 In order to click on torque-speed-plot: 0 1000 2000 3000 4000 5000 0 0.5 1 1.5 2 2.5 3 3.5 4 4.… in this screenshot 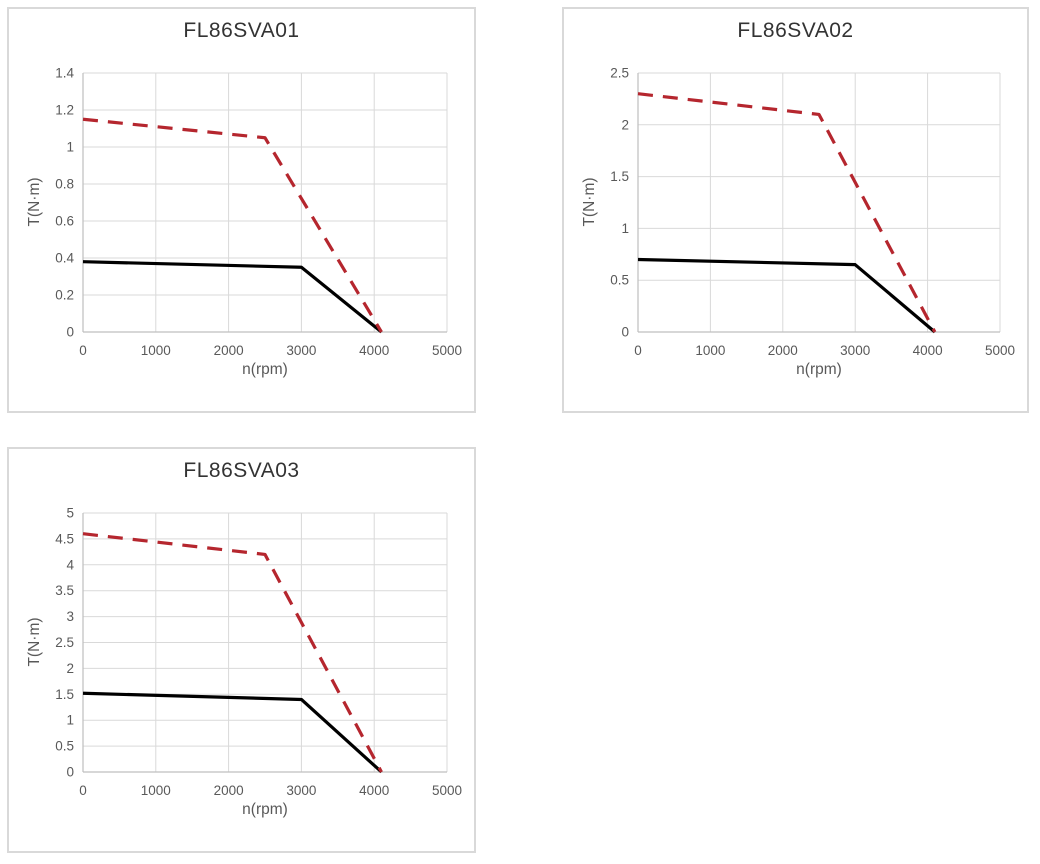, I will do `click(258, 652)`.